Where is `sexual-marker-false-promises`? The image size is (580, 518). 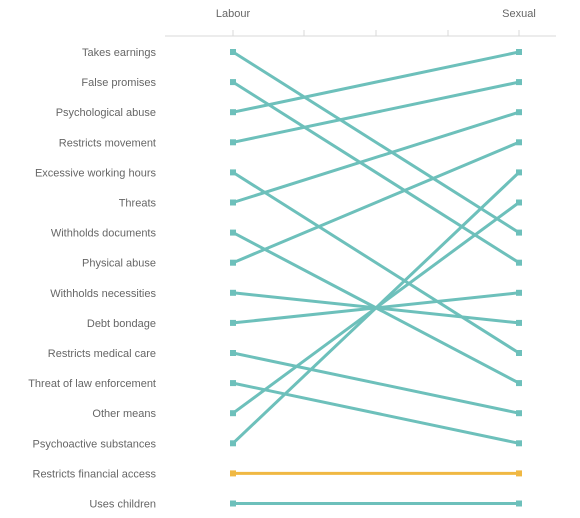
sexual-marker-false-promises is located at coordinates (519, 262).